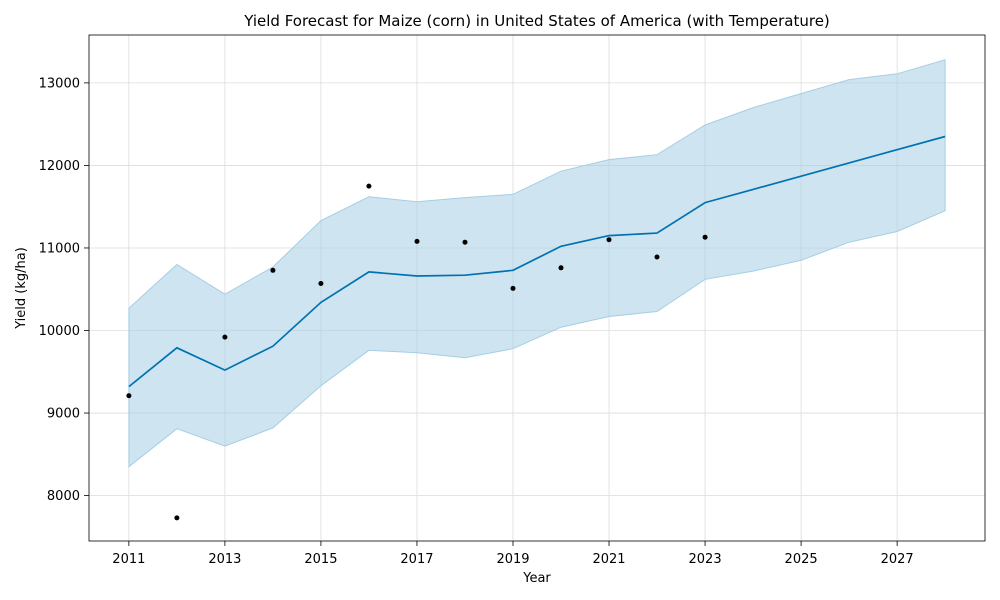 This screenshot has width=1000, height=600. Describe the element at coordinates (63, 414) in the screenshot. I see `y-tick-label: 9000` at that location.